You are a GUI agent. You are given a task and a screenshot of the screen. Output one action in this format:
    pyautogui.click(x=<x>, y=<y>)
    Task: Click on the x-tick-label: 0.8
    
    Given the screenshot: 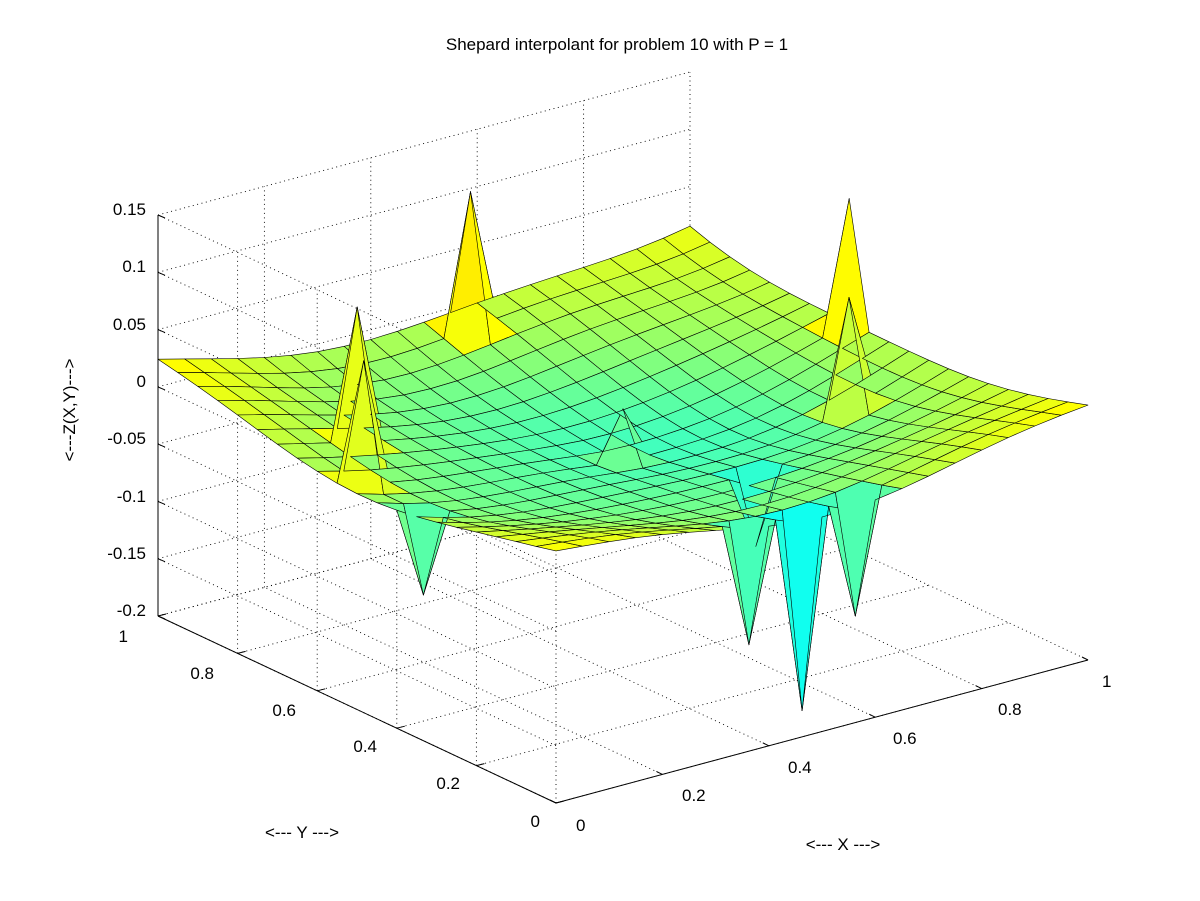 What is the action you would take?
    pyautogui.click(x=1010, y=709)
    